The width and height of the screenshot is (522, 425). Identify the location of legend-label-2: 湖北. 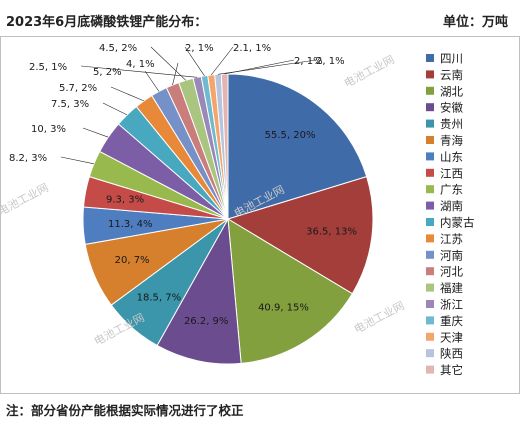
(451, 91).